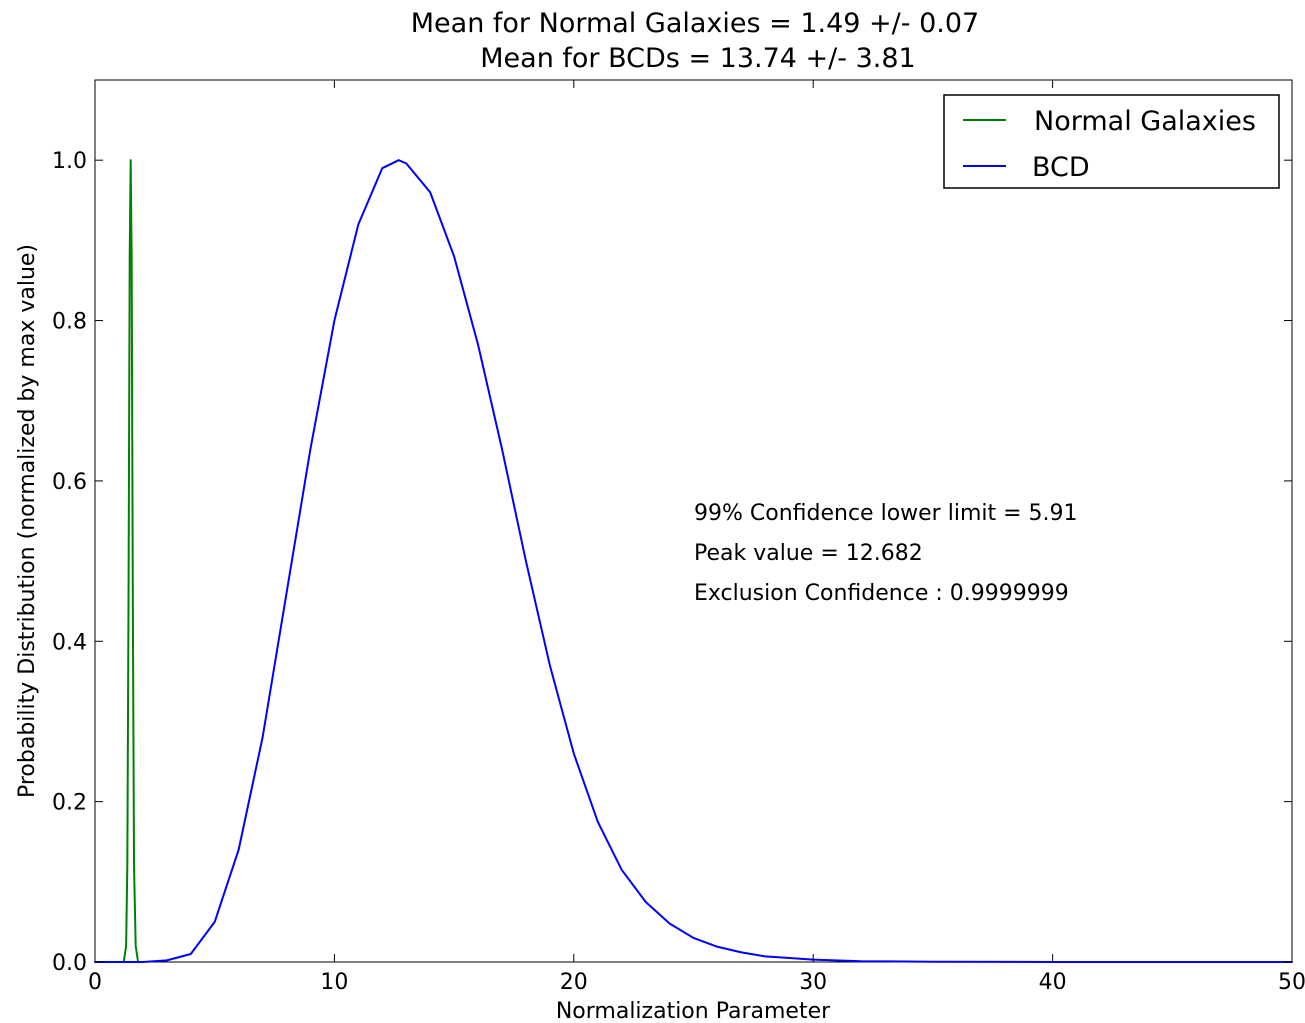  I want to click on y-tick-label: 0.6, so click(69, 482).